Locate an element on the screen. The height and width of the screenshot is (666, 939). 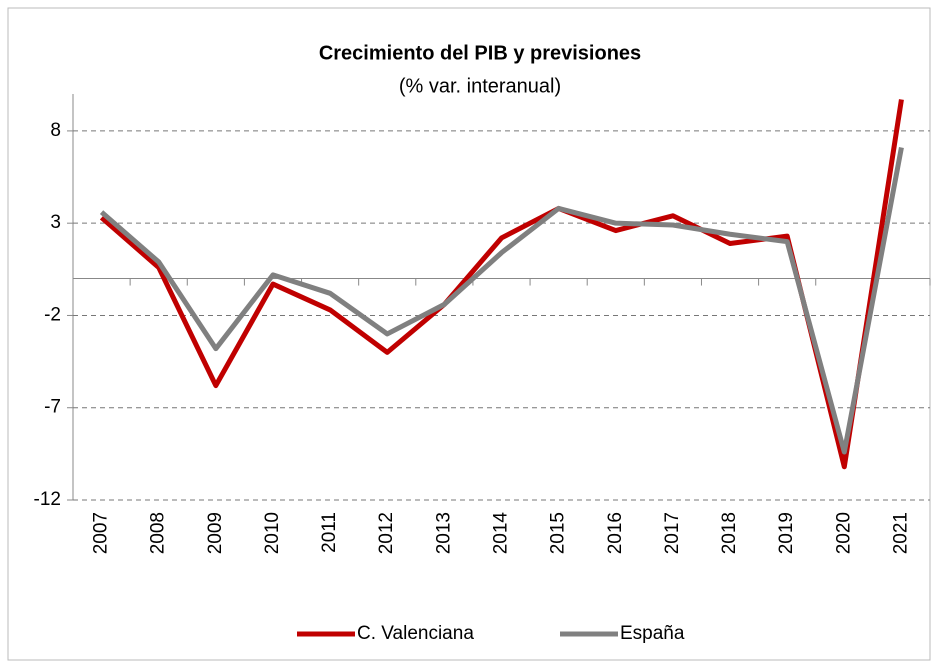
y-tick-label: -2 is located at coordinates (52, 314).